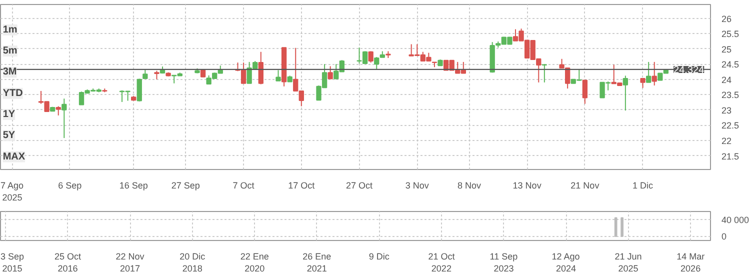 Image resolution: width=756 pixels, height=276 pixels. Describe the element at coordinates (12, 93) in the screenshot. I see `annotation: YTD` at that location.